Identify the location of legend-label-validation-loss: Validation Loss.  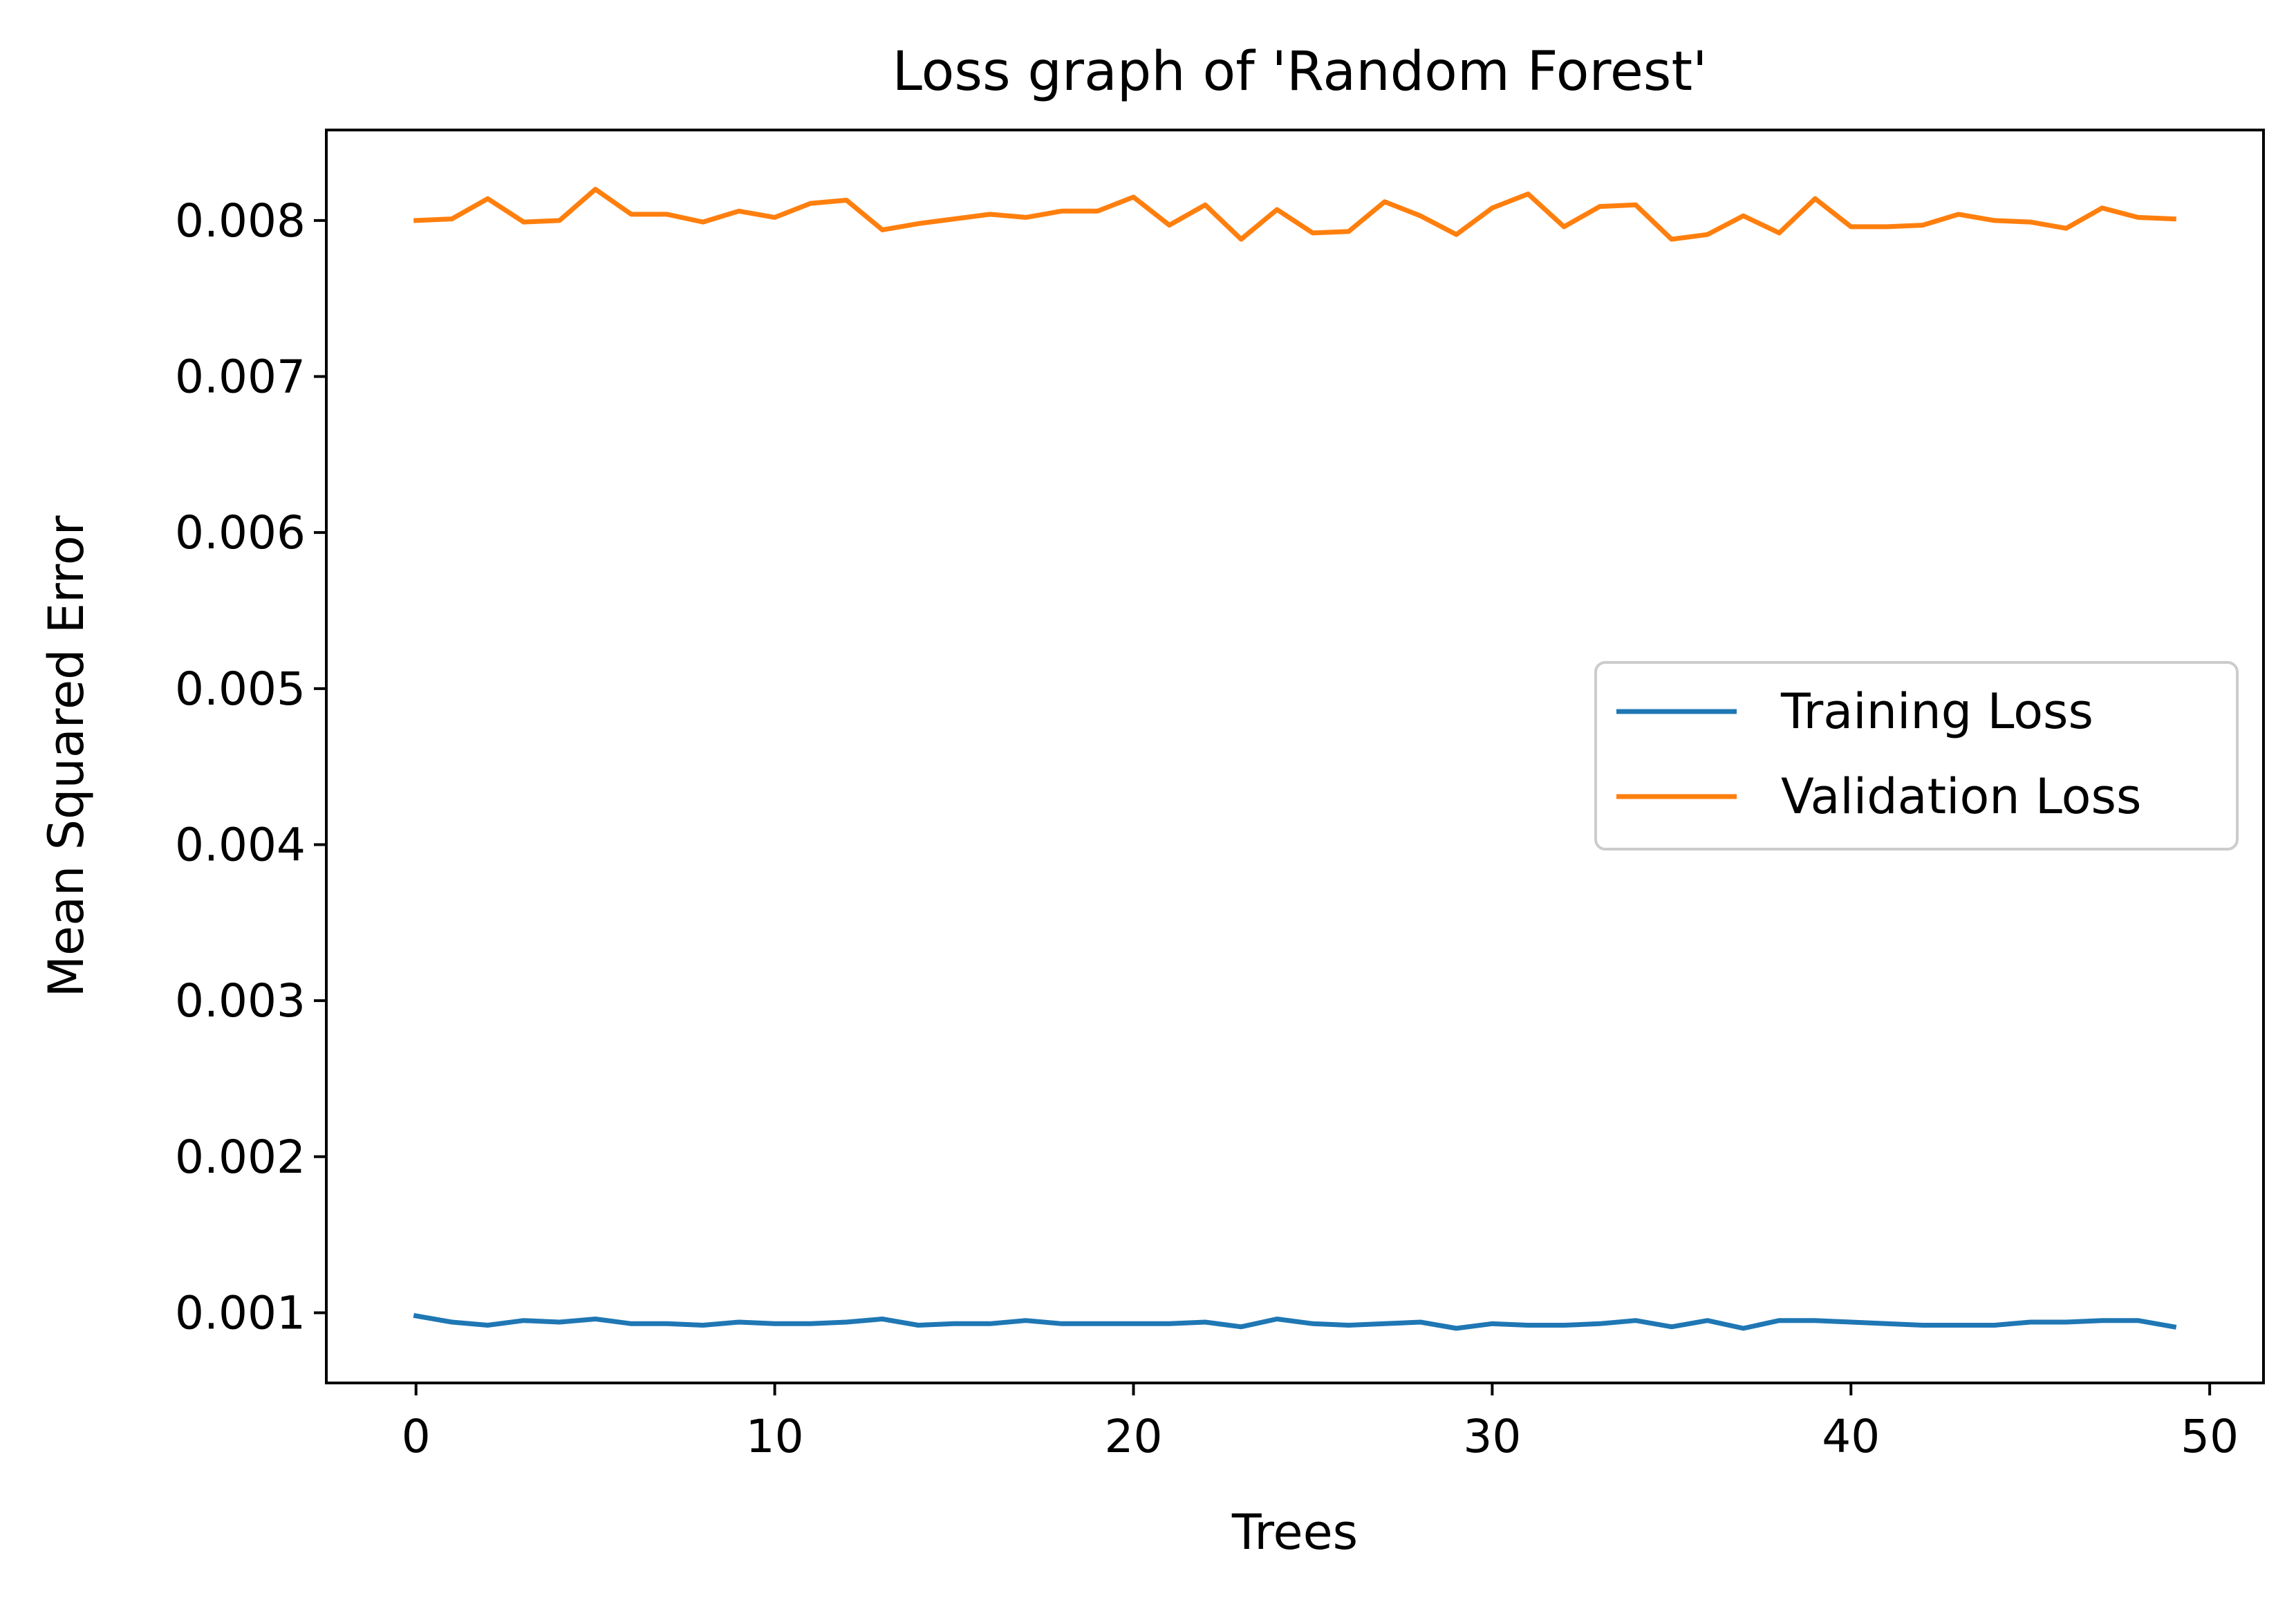
(1961, 796).